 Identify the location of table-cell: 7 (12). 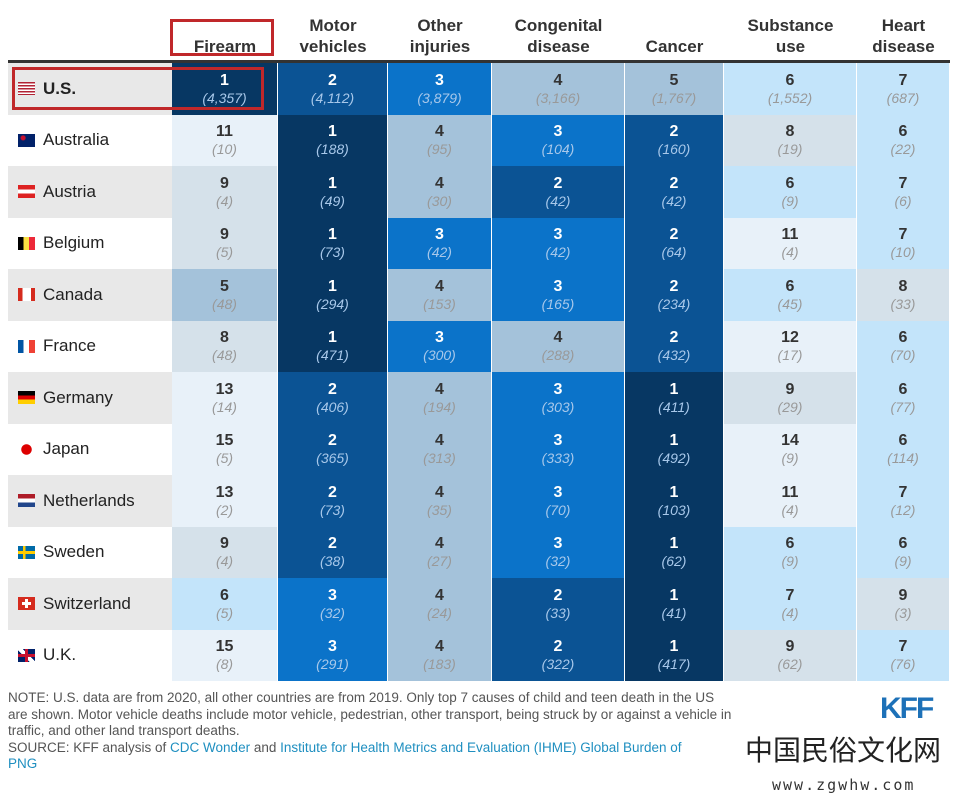
(903, 501).